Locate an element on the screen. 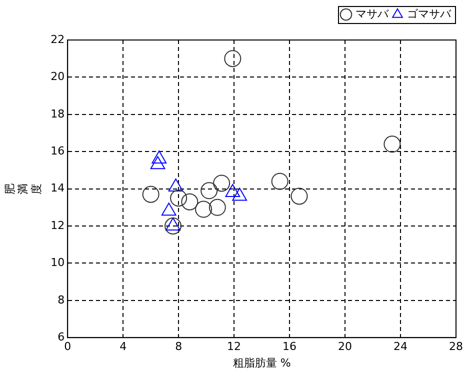 The image size is (466, 370). y-tick-label: 10 is located at coordinates (57, 263).